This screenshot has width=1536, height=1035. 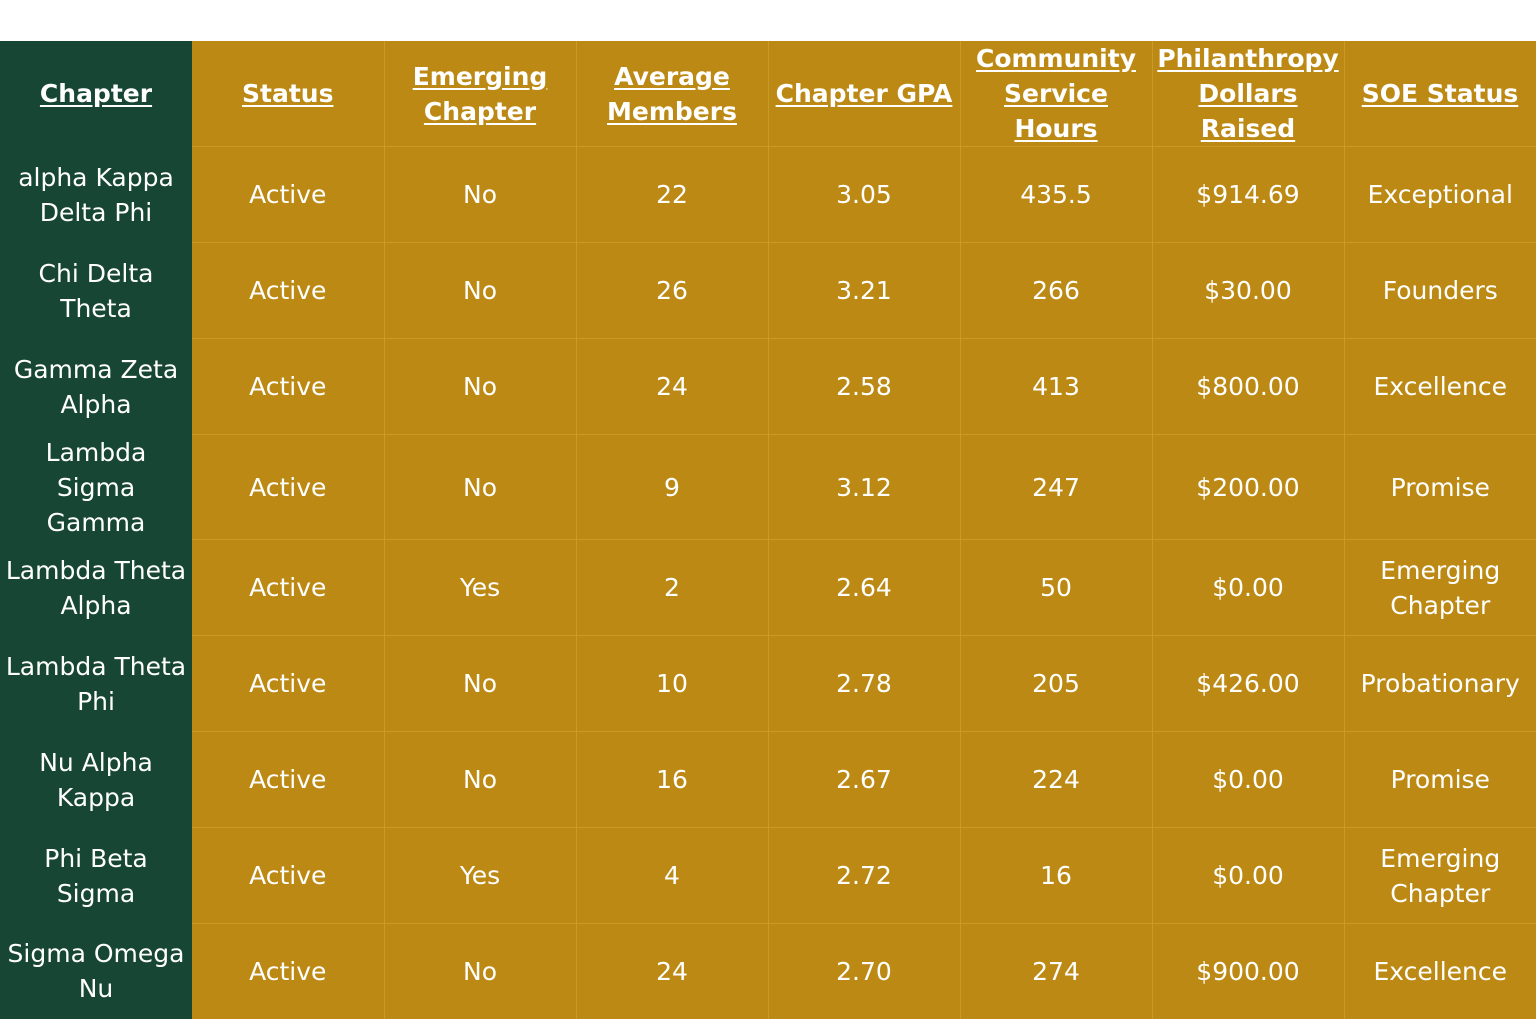 I want to click on cell-chapter: alpha Kappa Delta Phi, so click(x=96, y=194).